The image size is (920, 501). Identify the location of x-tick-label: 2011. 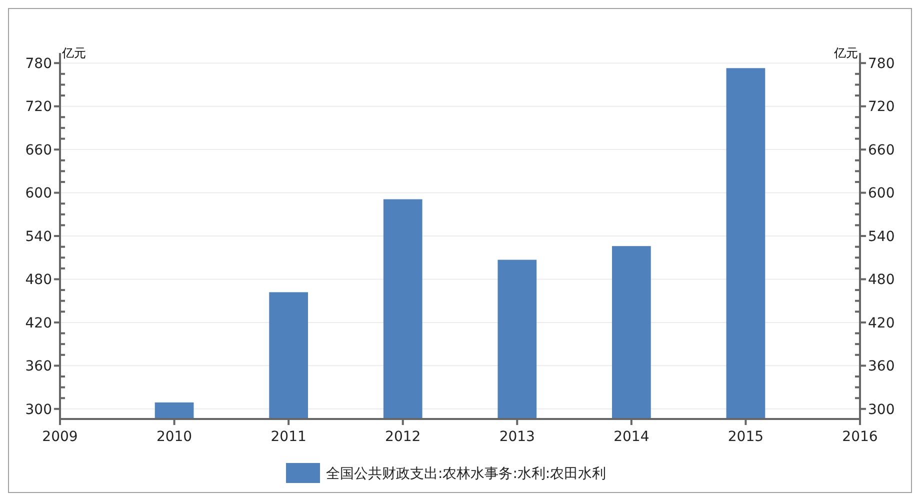
(288, 437).